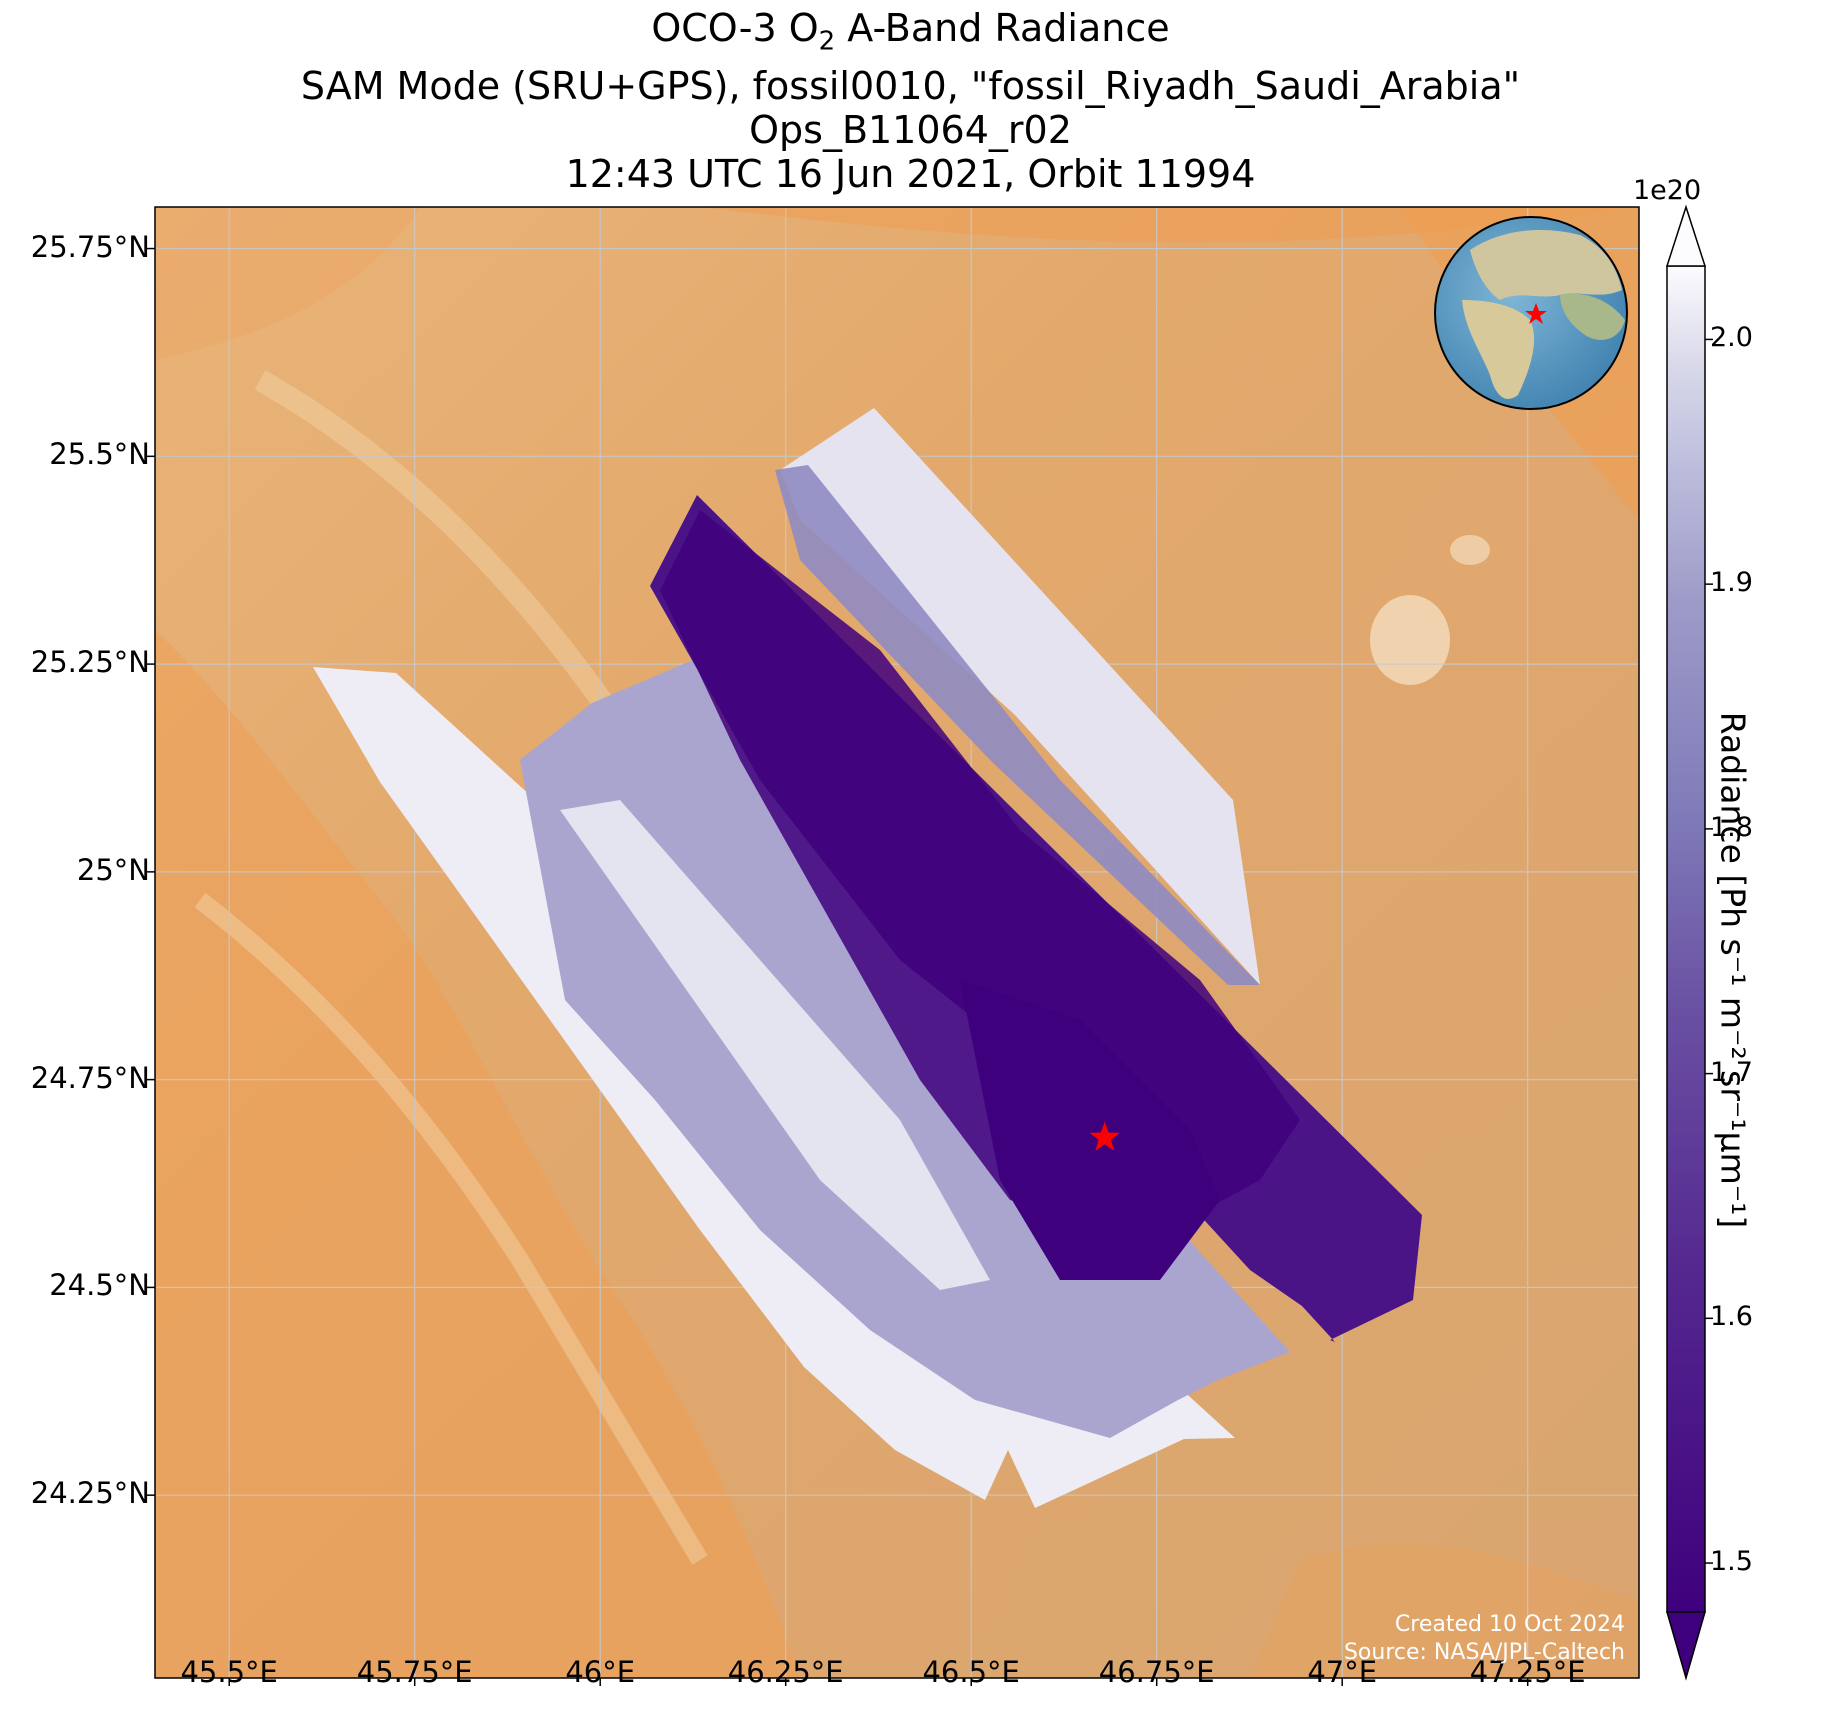 This screenshot has width=1821, height=1729. I want to click on title-line-1: OCO-3 O2 A-Band Radiance, so click(910, 31).